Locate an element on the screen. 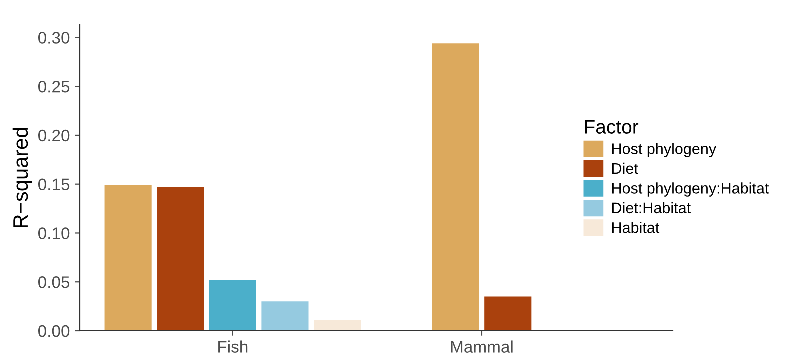 This screenshot has width=797, height=356. y-tick-label: 0.30 is located at coordinates (54, 38).